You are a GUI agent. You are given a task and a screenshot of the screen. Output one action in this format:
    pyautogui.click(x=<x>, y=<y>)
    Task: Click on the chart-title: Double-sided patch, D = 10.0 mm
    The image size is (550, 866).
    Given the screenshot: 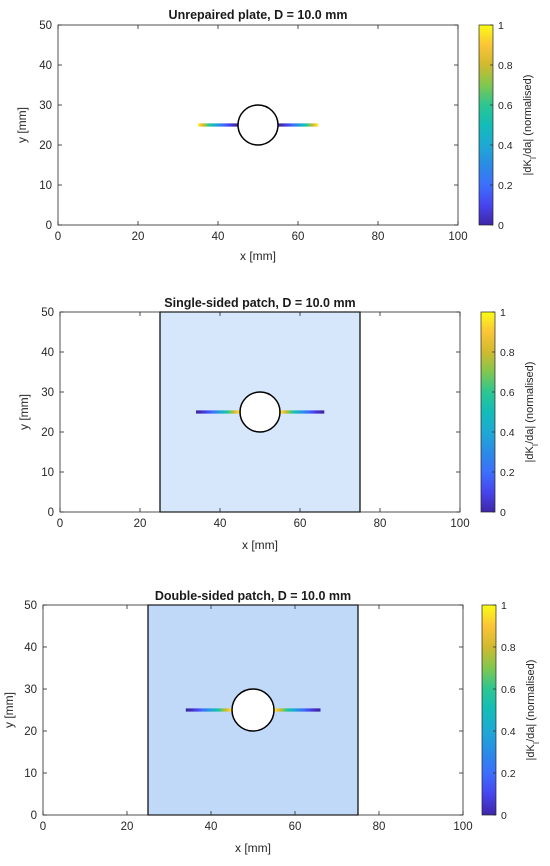 What is the action you would take?
    pyautogui.click(x=253, y=596)
    